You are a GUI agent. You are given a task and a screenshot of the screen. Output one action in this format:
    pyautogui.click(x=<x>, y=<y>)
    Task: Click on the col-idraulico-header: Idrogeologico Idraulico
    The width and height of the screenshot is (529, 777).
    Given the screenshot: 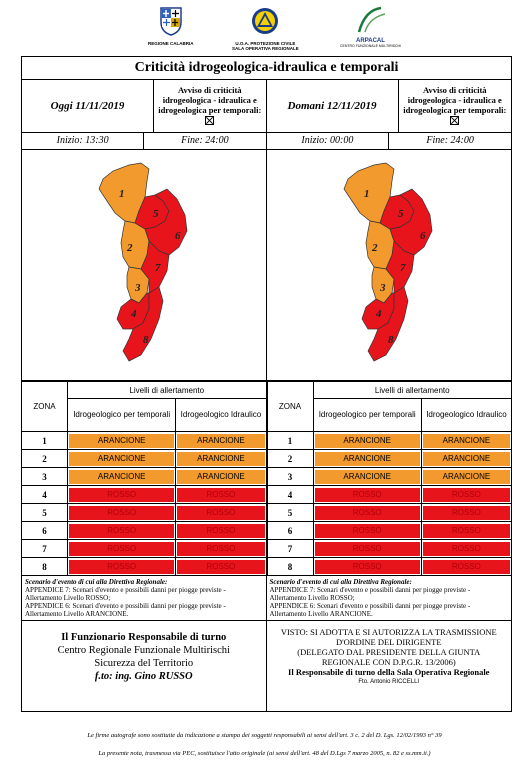 What is the action you would take?
    pyautogui.click(x=221, y=415)
    